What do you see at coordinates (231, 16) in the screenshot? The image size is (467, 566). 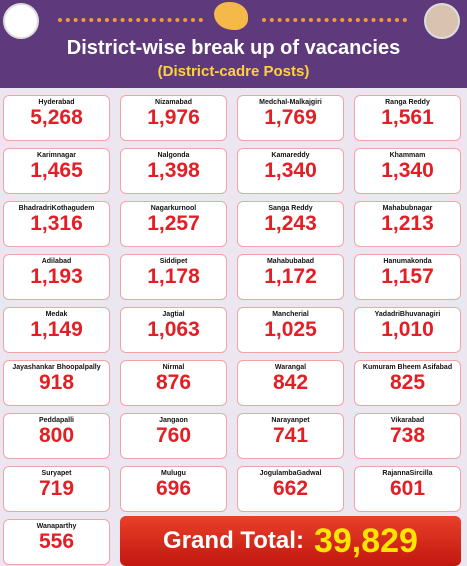 I see `state-map` at bounding box center [231, 16].